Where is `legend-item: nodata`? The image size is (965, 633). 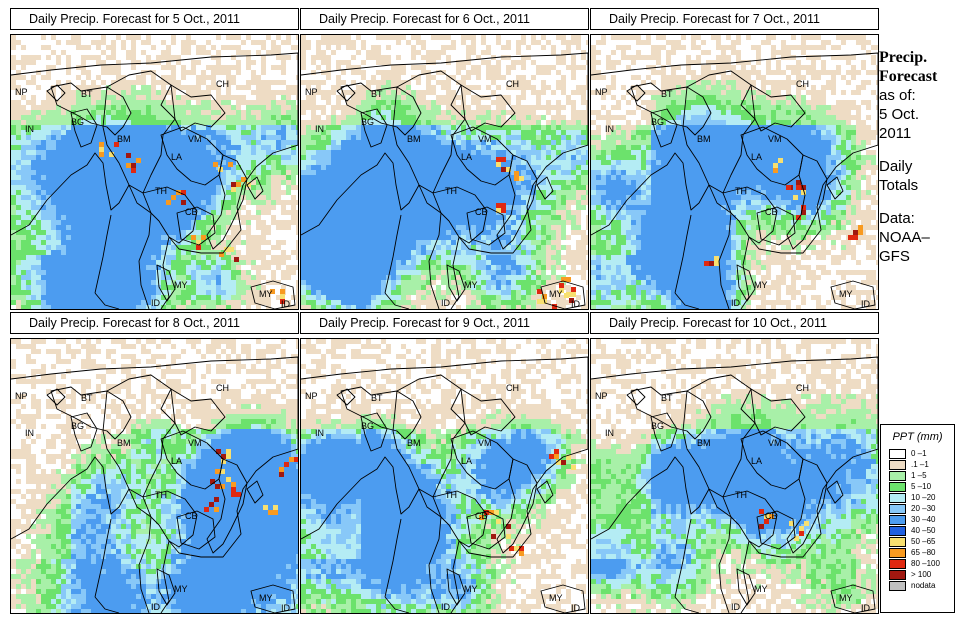 legend-item: nodata is located at coordinates (921, 585).